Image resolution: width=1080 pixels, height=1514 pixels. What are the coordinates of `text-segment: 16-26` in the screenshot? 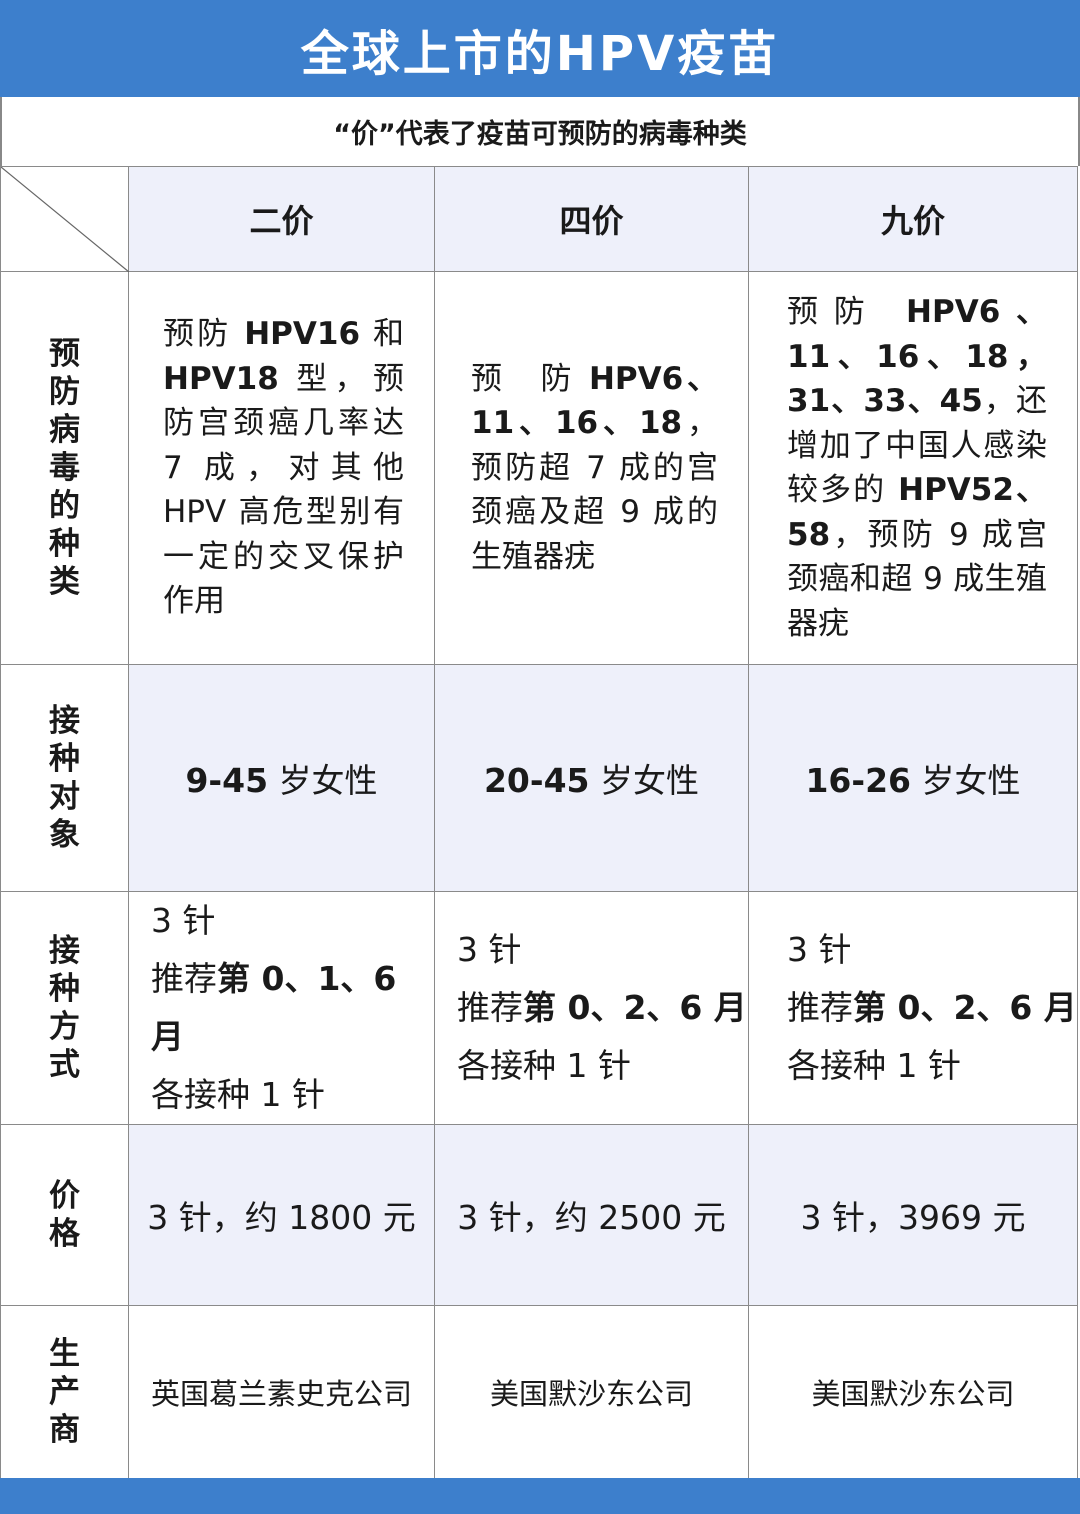 It's located at (858, 780).